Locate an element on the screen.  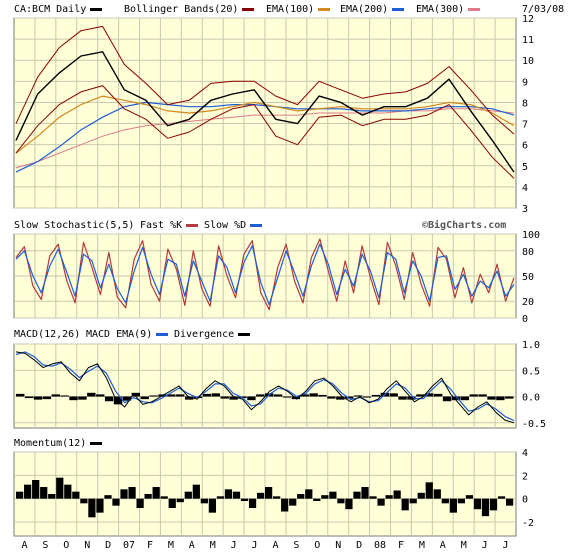
ema300-line is located at coordinates (265, 138).